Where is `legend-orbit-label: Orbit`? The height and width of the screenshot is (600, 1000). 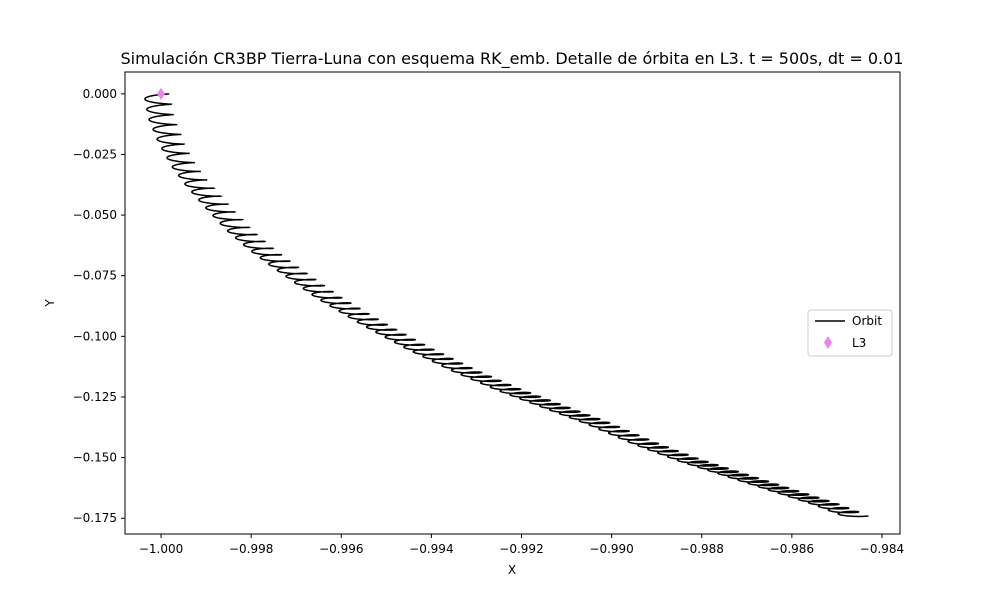 legend-orbit-label: Orbit is located at coordinates (867, 321).